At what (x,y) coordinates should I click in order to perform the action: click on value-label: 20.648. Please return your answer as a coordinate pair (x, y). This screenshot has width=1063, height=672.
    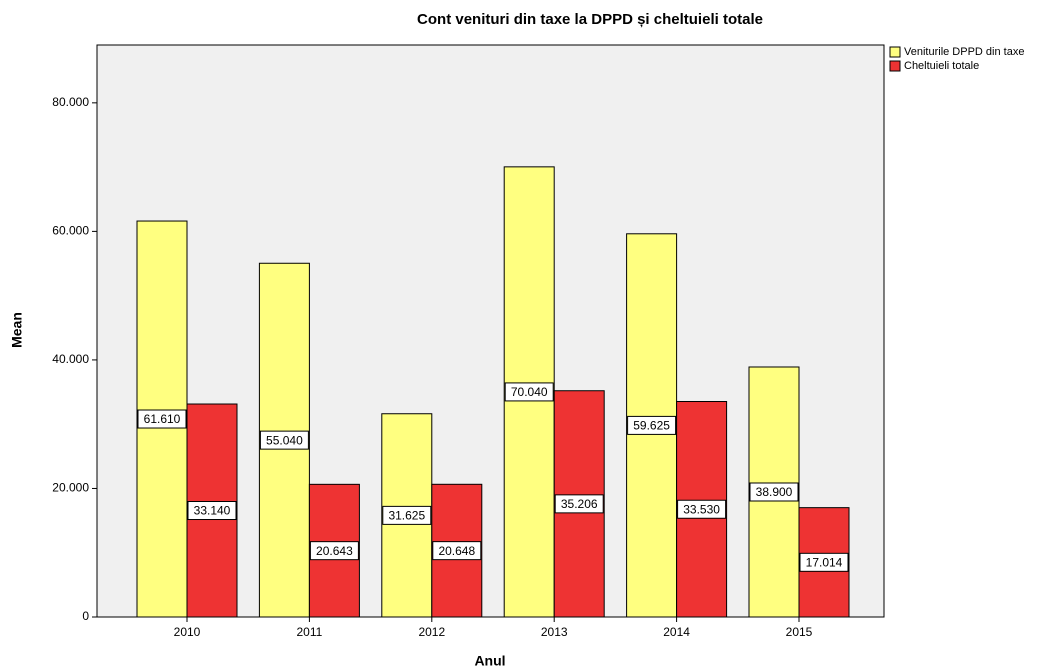
    Looking at the image, I should click on (456, 551).